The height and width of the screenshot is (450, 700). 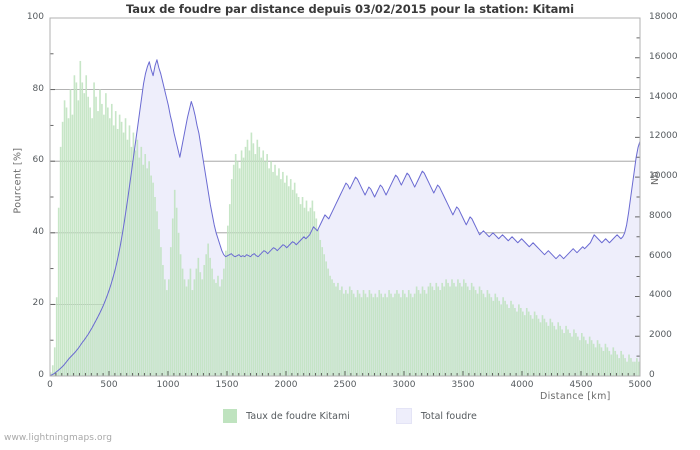 I want to click on legend-swatch-total-foudre, so click(x=403, y=416).